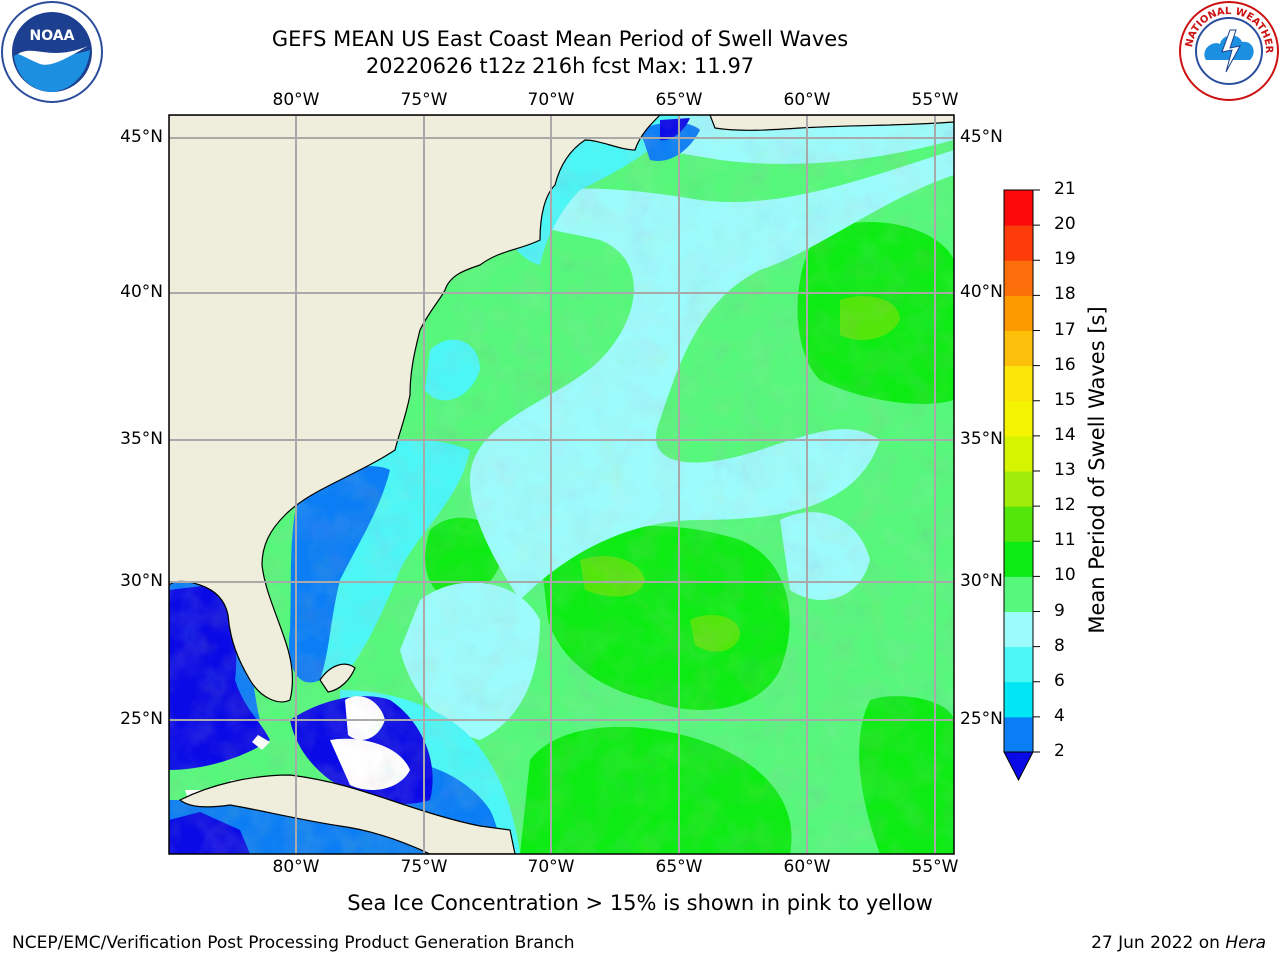 The image size is (1280, 960). Describe the element at coordinates (1065, 505) in the screenshot. I see `colorbar-tick-label: 12` at that location.